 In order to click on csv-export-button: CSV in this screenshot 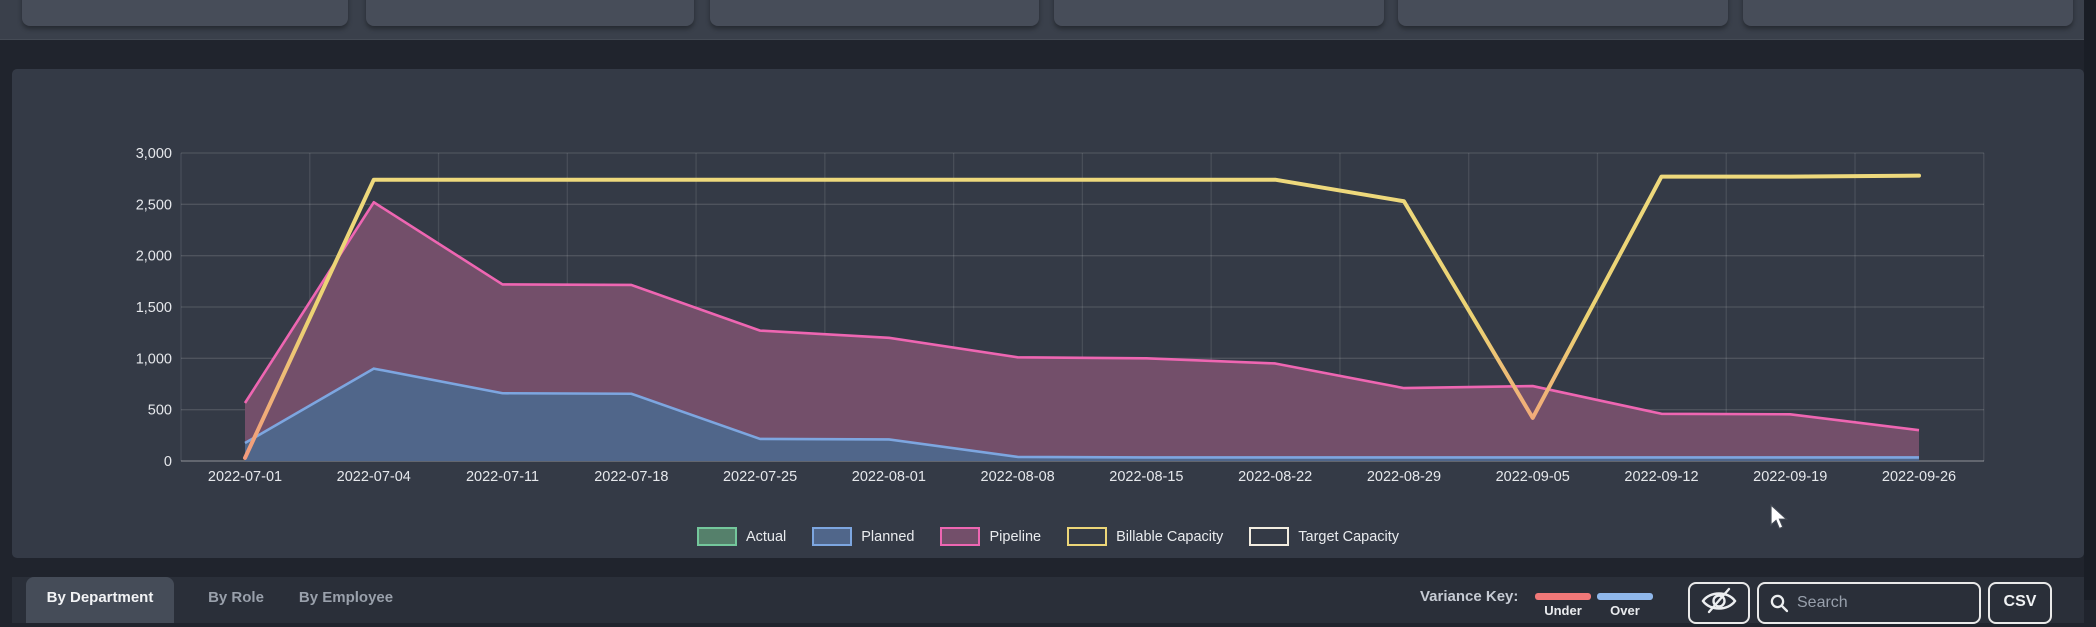, I will do `click(2020, 603)`.